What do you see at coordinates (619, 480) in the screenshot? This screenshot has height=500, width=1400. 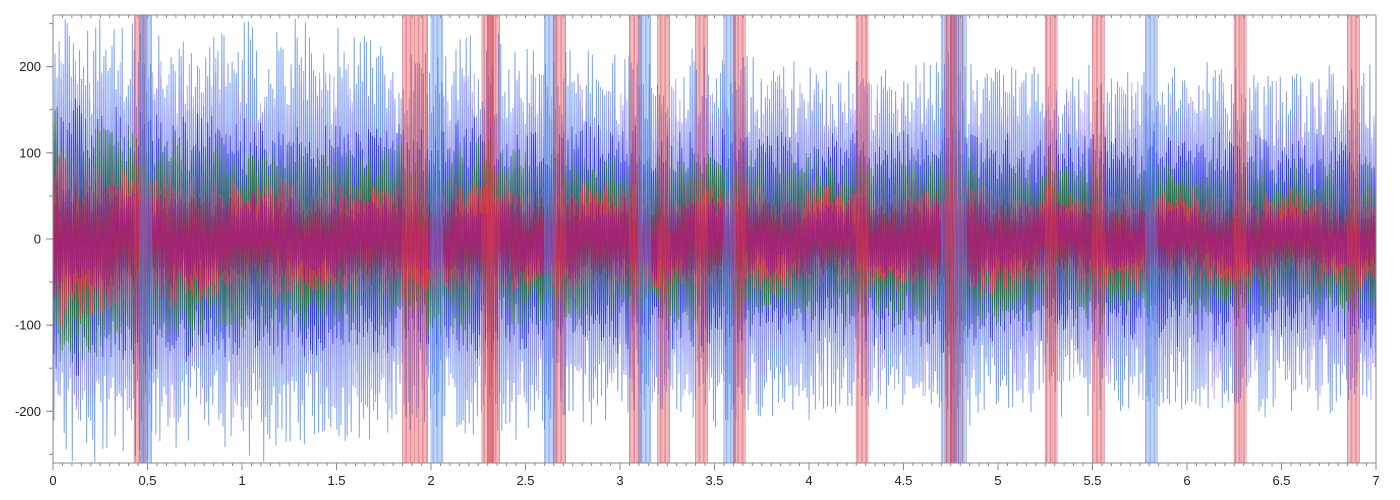 I see `x-tick-label: 3` at bounding box center [619, 480].